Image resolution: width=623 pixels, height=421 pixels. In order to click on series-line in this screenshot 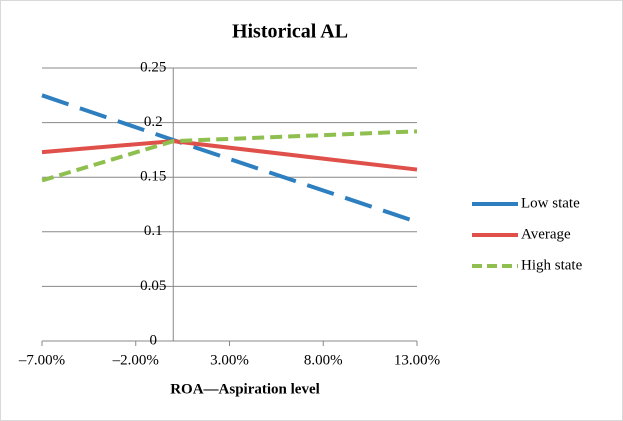, I will do `click(229, 156)`.